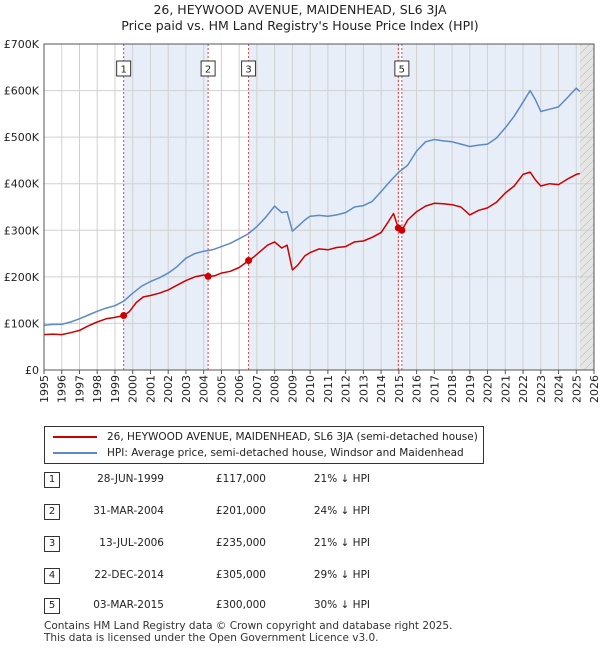 This screenshot has height=650, width=600. What do you see at coordinates (22, 44) in the screenshot?
I see `y-tick-label: £700K` at bounding box center [22, 44].